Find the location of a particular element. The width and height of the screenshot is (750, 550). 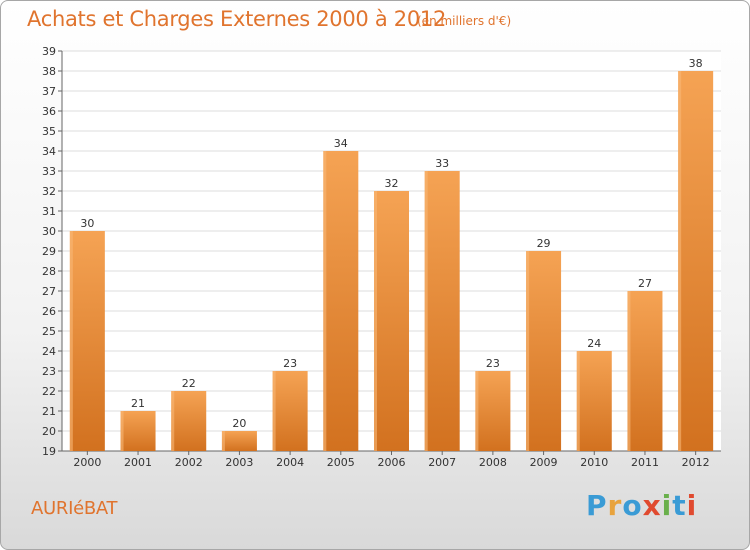

y-tick-label: 29 is located at coordinates (49, 251).